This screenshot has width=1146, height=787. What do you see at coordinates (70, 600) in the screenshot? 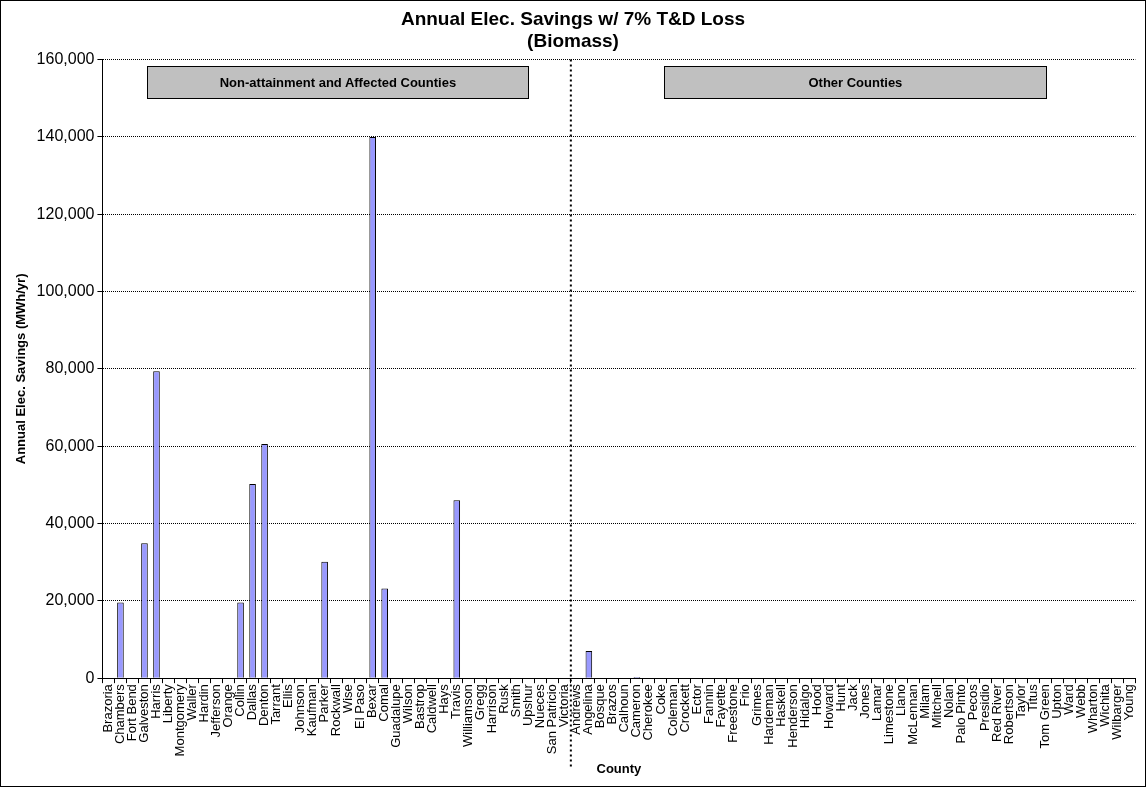
I see `y-tick-label: 20,000` at bounding box center [70, 600].